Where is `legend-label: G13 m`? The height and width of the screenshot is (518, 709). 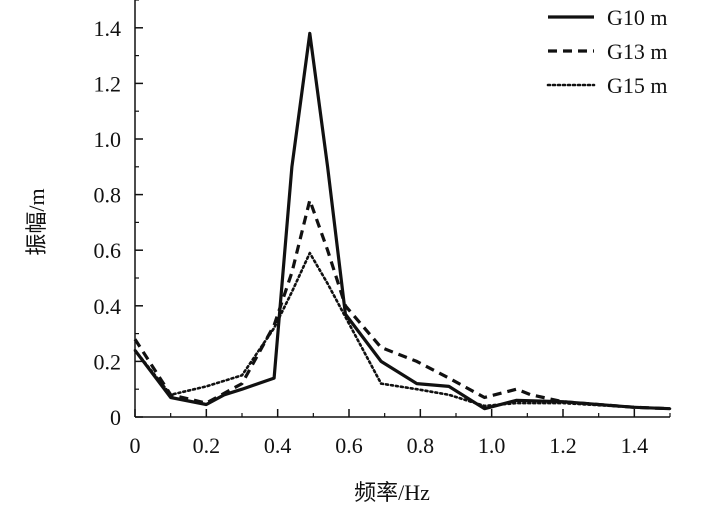
legend-label: G13 m is located at coordinates (637, 51).